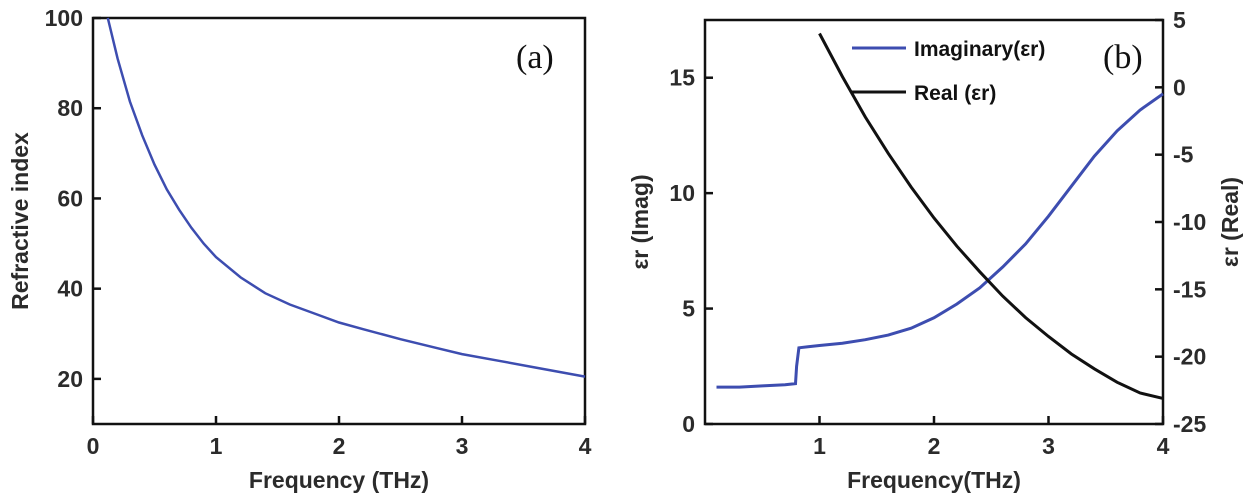 The width and height of the screenshot is (1250, 502). Describe the element at coordinates (70, 198) in the screenshot. I see `chart-a-y-tick-label: 60` at that location.